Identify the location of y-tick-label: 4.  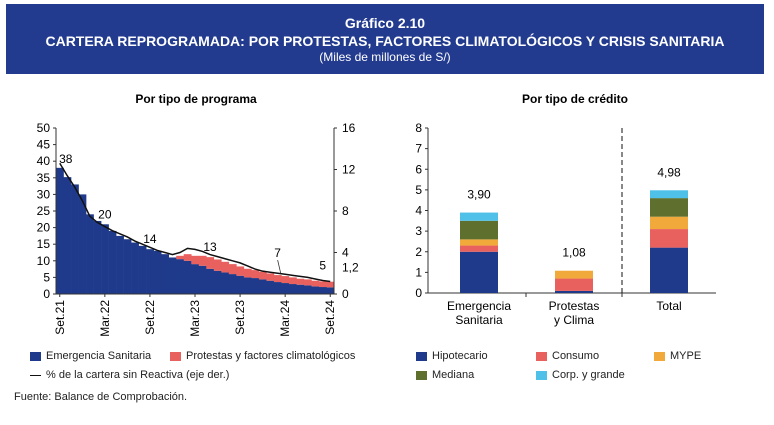
(418, 211).